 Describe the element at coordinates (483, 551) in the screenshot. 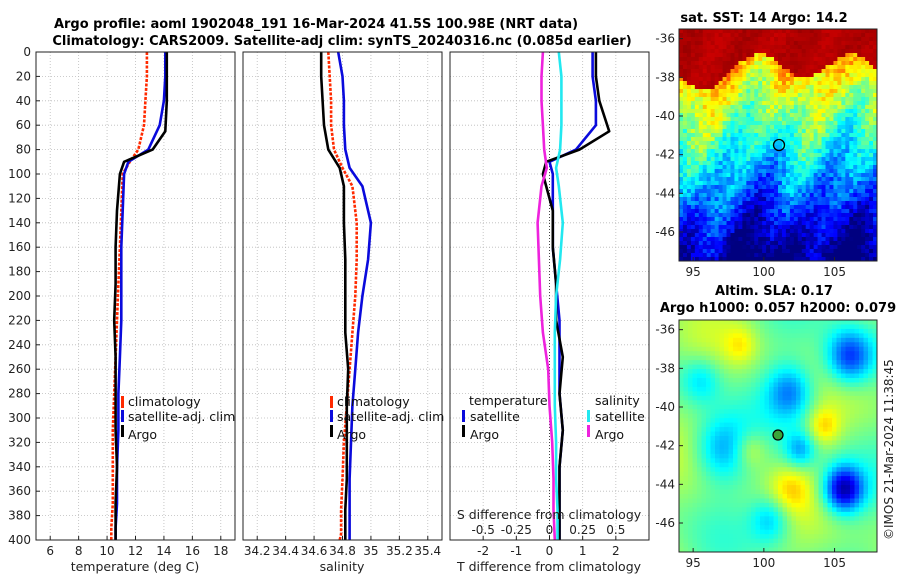

I see `x-tick-label: -2` at that location.